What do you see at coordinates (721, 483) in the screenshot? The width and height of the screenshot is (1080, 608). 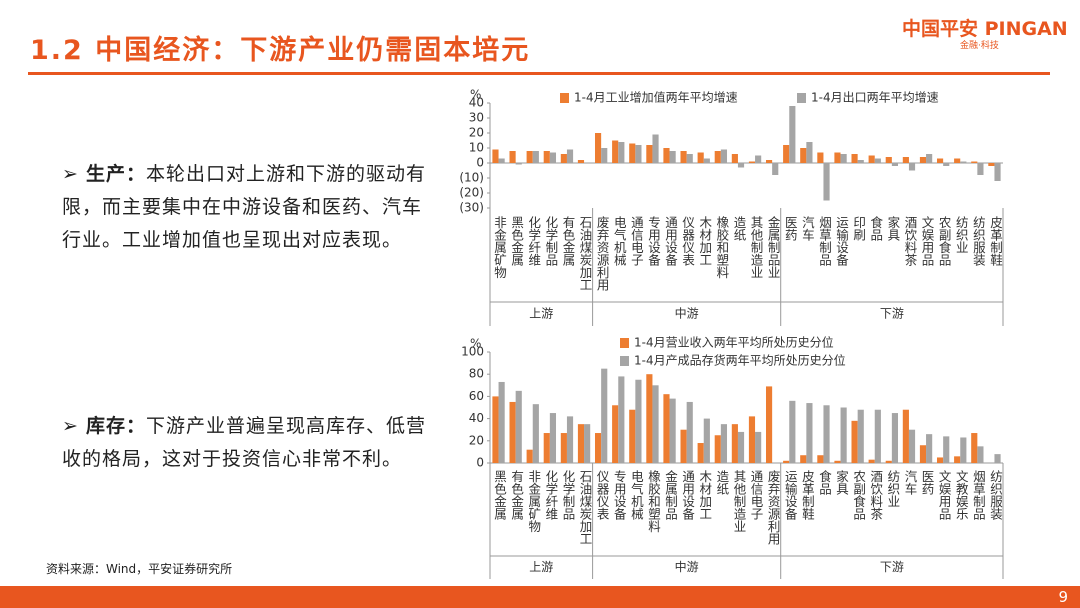 I see `x-tick-label: 造纸` at bounding box center [721, 483].